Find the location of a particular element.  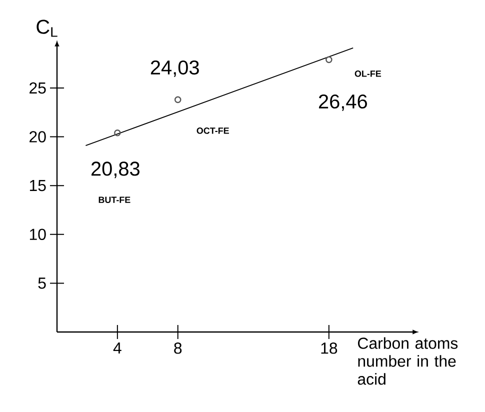

annotation: OL-FE is located at coordinates (368, 73).